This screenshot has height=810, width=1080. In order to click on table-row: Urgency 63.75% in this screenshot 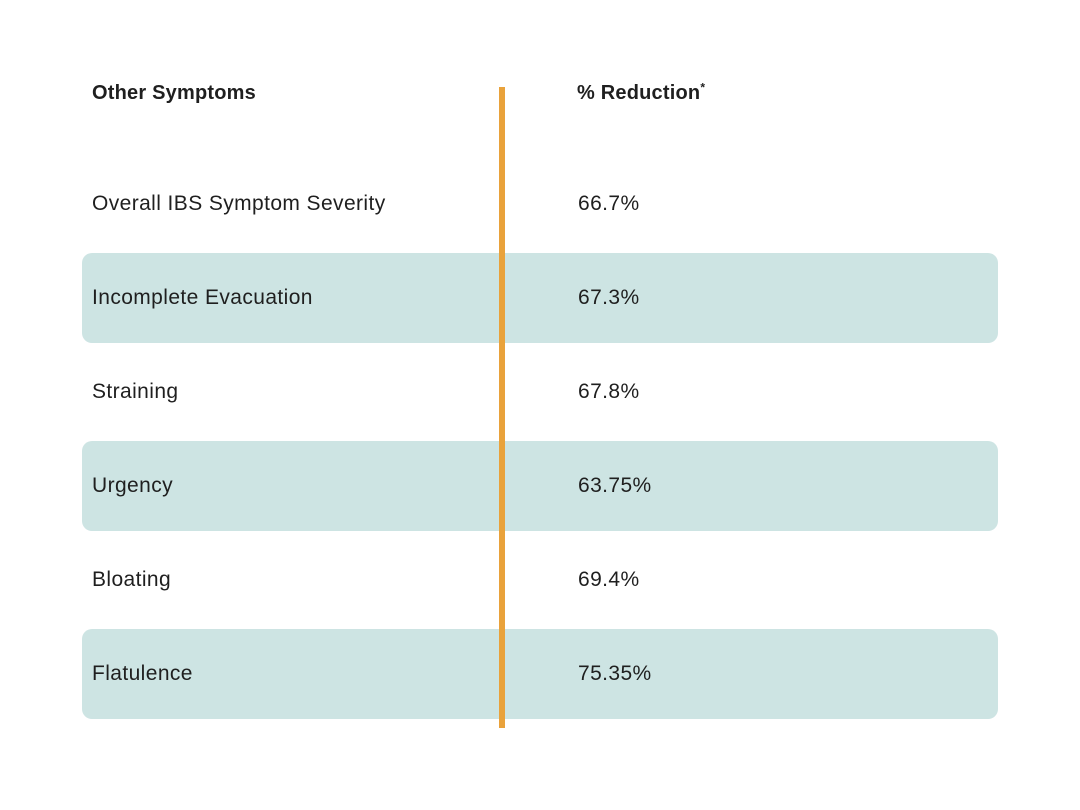, I will do `click(540, 486)`.